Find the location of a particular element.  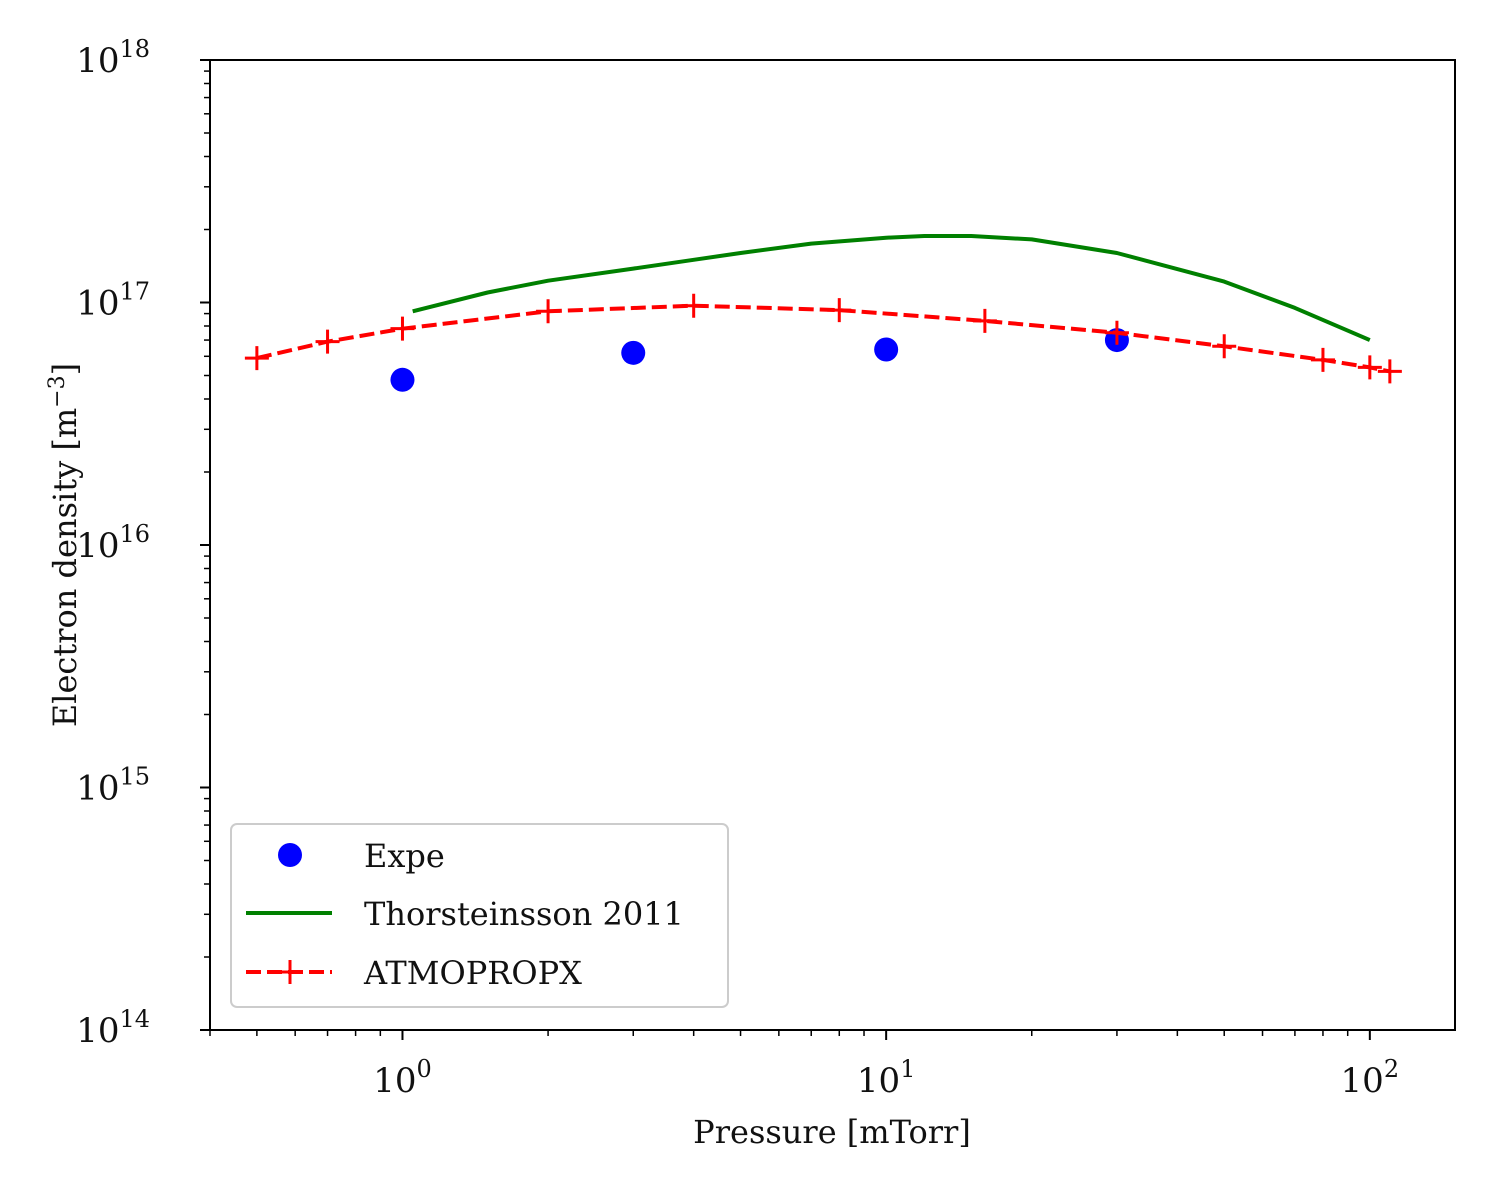

legend: Expe Thorsteinsson 2011 ATMOPROPX is located at coordinates (479, 915).